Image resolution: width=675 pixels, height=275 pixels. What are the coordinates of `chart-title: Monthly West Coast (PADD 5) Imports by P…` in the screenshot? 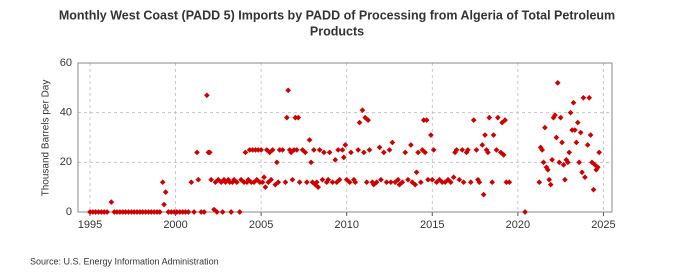 It's located at (337, 15).